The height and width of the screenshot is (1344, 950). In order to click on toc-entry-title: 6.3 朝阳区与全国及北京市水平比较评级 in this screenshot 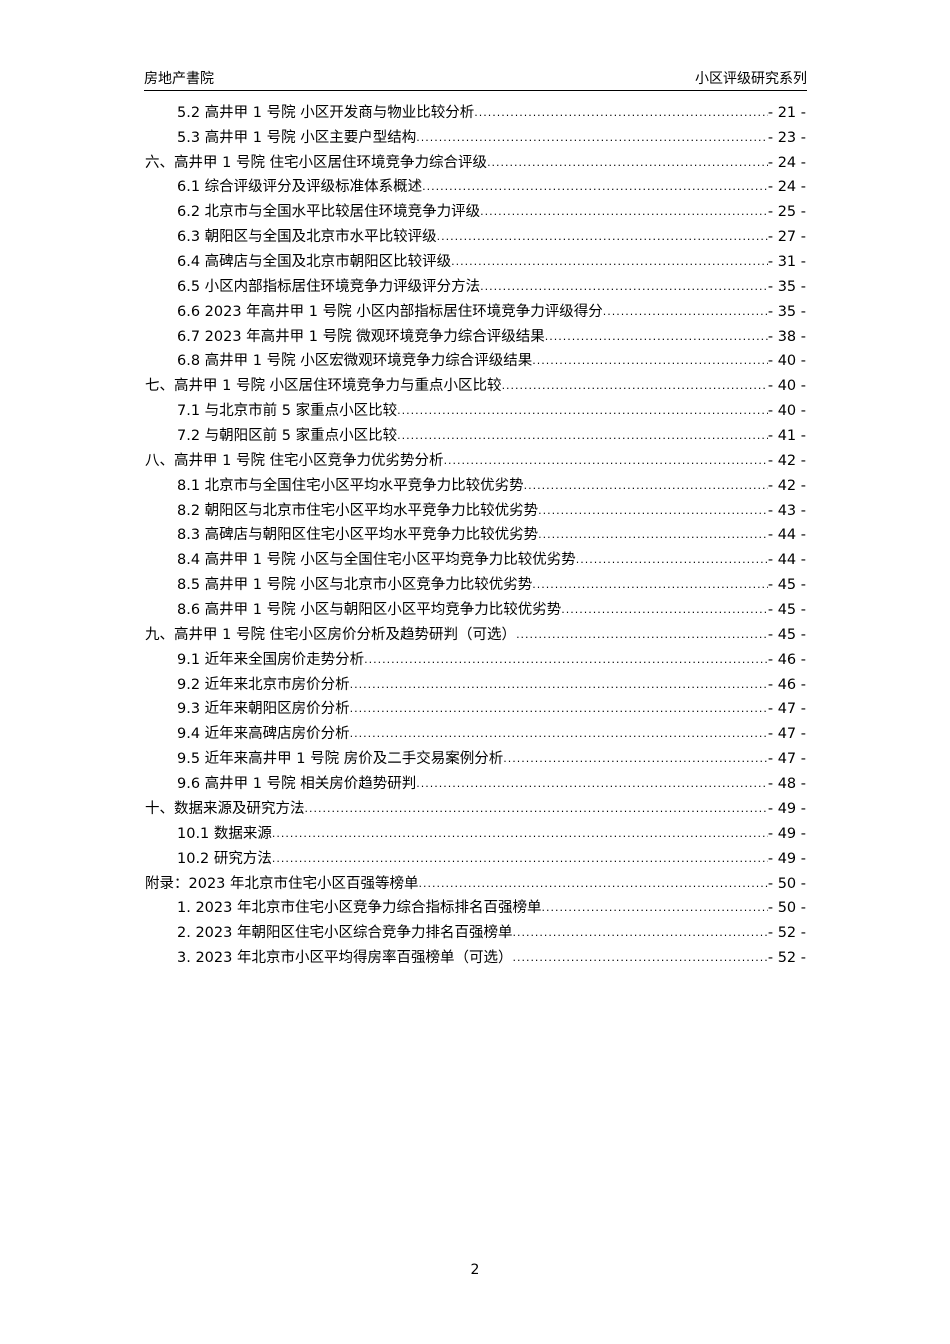, I will do `click(307, 237)`.